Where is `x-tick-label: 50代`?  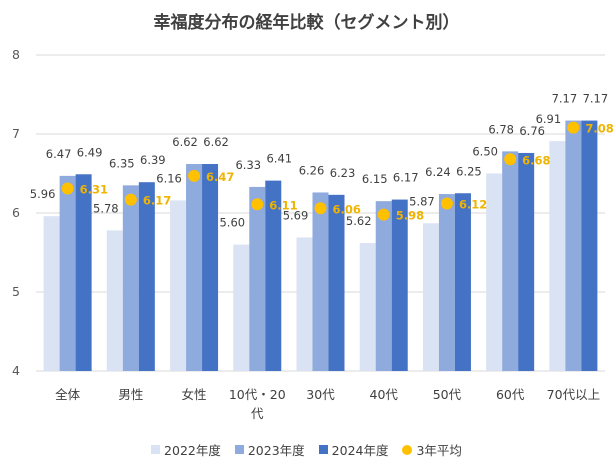 x-tick-label: 50代 is located at coordinates (447, 394).